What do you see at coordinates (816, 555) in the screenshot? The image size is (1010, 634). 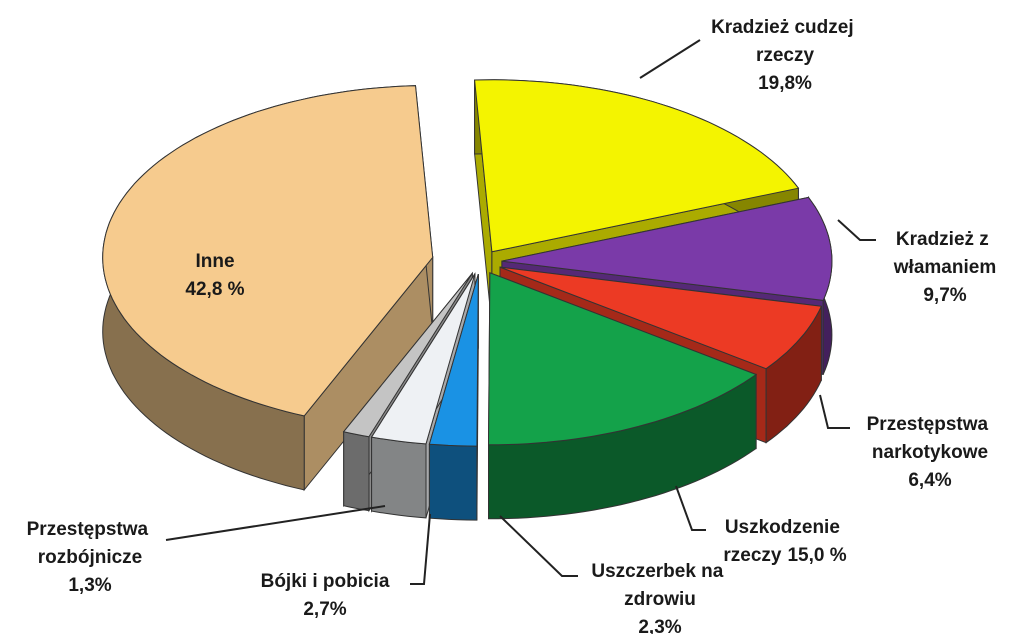 I see `value-label: 15,0 %` at bounding box center [816, 555].